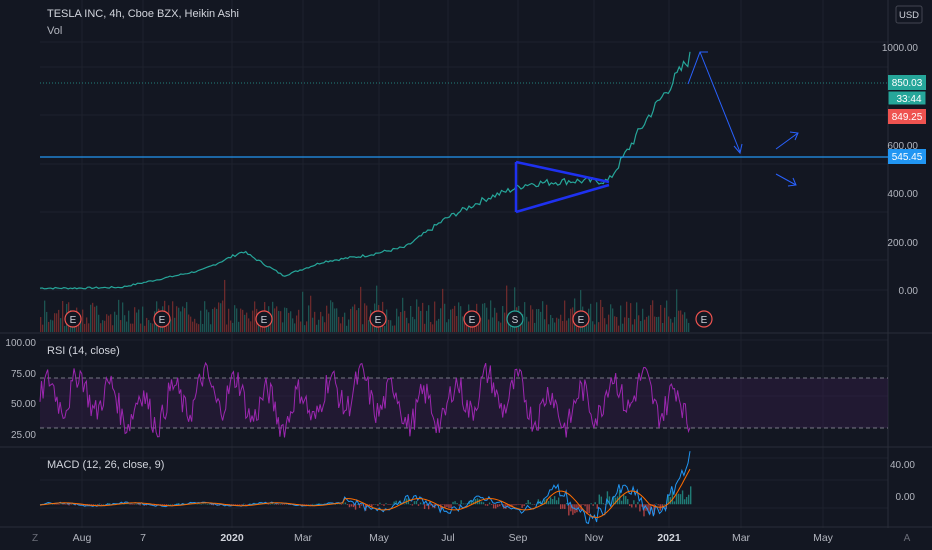 The image size is (932, 550). I want to click on level-badge, so click(907, 156).